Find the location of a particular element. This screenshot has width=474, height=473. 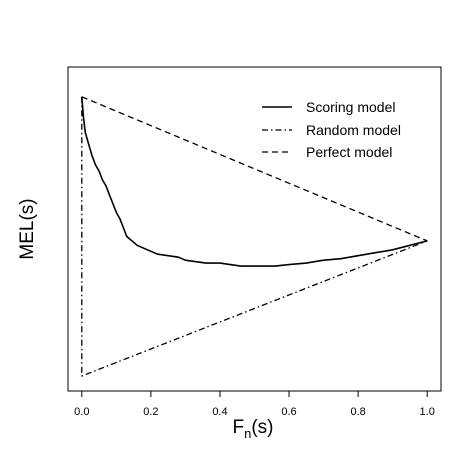

x-tick-label: 0.8 is located at coordinates (357, 412).